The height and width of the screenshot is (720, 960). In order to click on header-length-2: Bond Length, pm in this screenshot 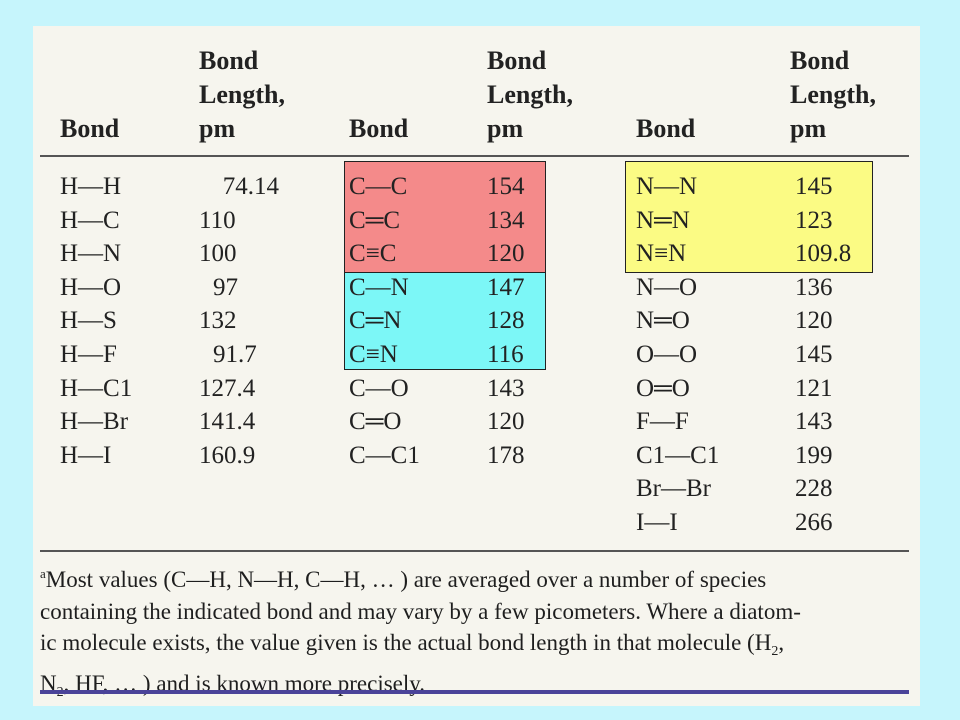, I will do `click(530, 94)`.